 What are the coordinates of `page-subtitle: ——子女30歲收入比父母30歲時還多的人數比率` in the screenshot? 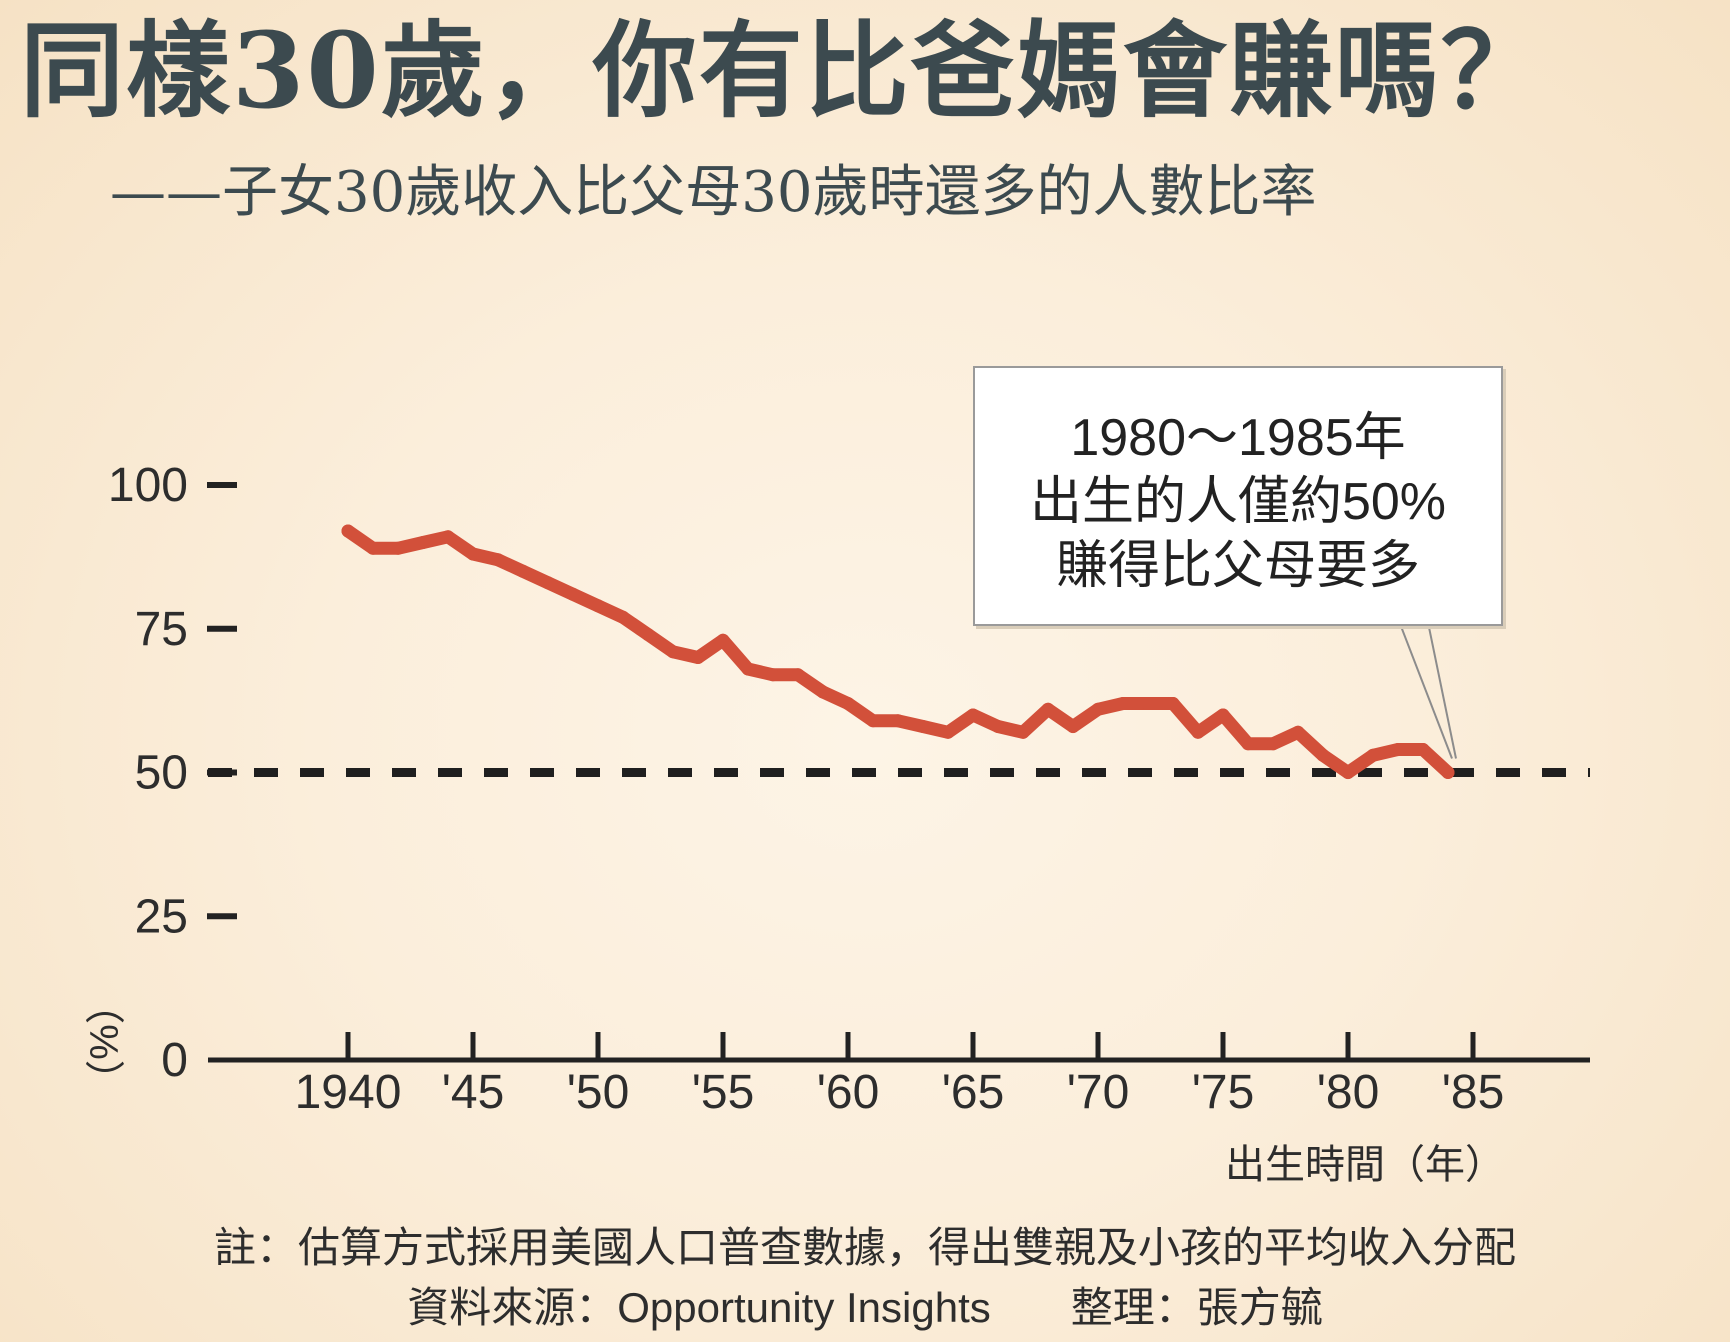 It's located at (713, 192).